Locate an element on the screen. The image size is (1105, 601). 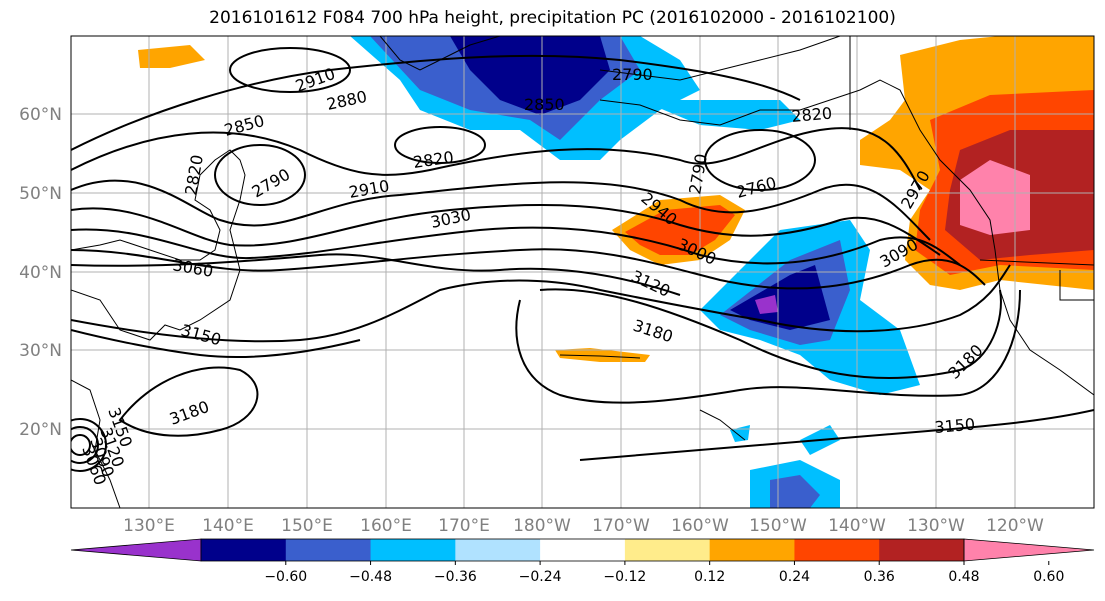
colorbar-label: 0.60 is located at coordinates (1048, 577).